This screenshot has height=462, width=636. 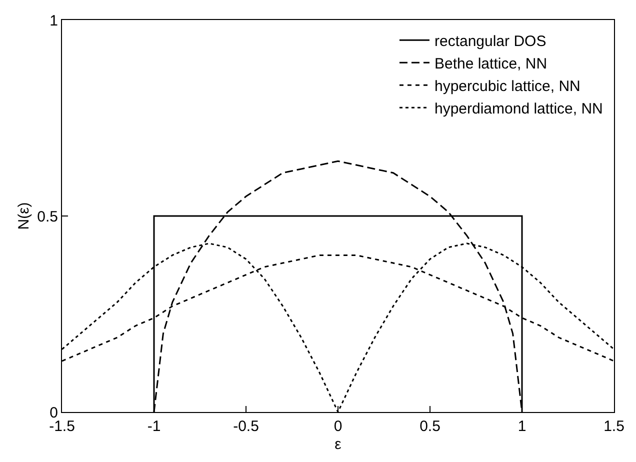 I want to click on y-tick-label: 0.5, so click(x=47, y=217).